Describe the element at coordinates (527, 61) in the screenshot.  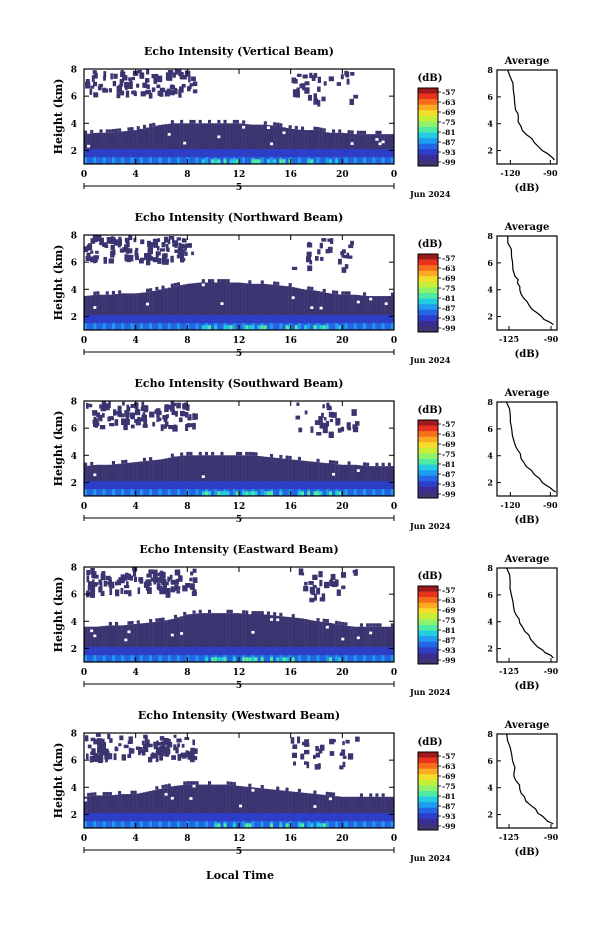
I see `average-title: Average` at that location.